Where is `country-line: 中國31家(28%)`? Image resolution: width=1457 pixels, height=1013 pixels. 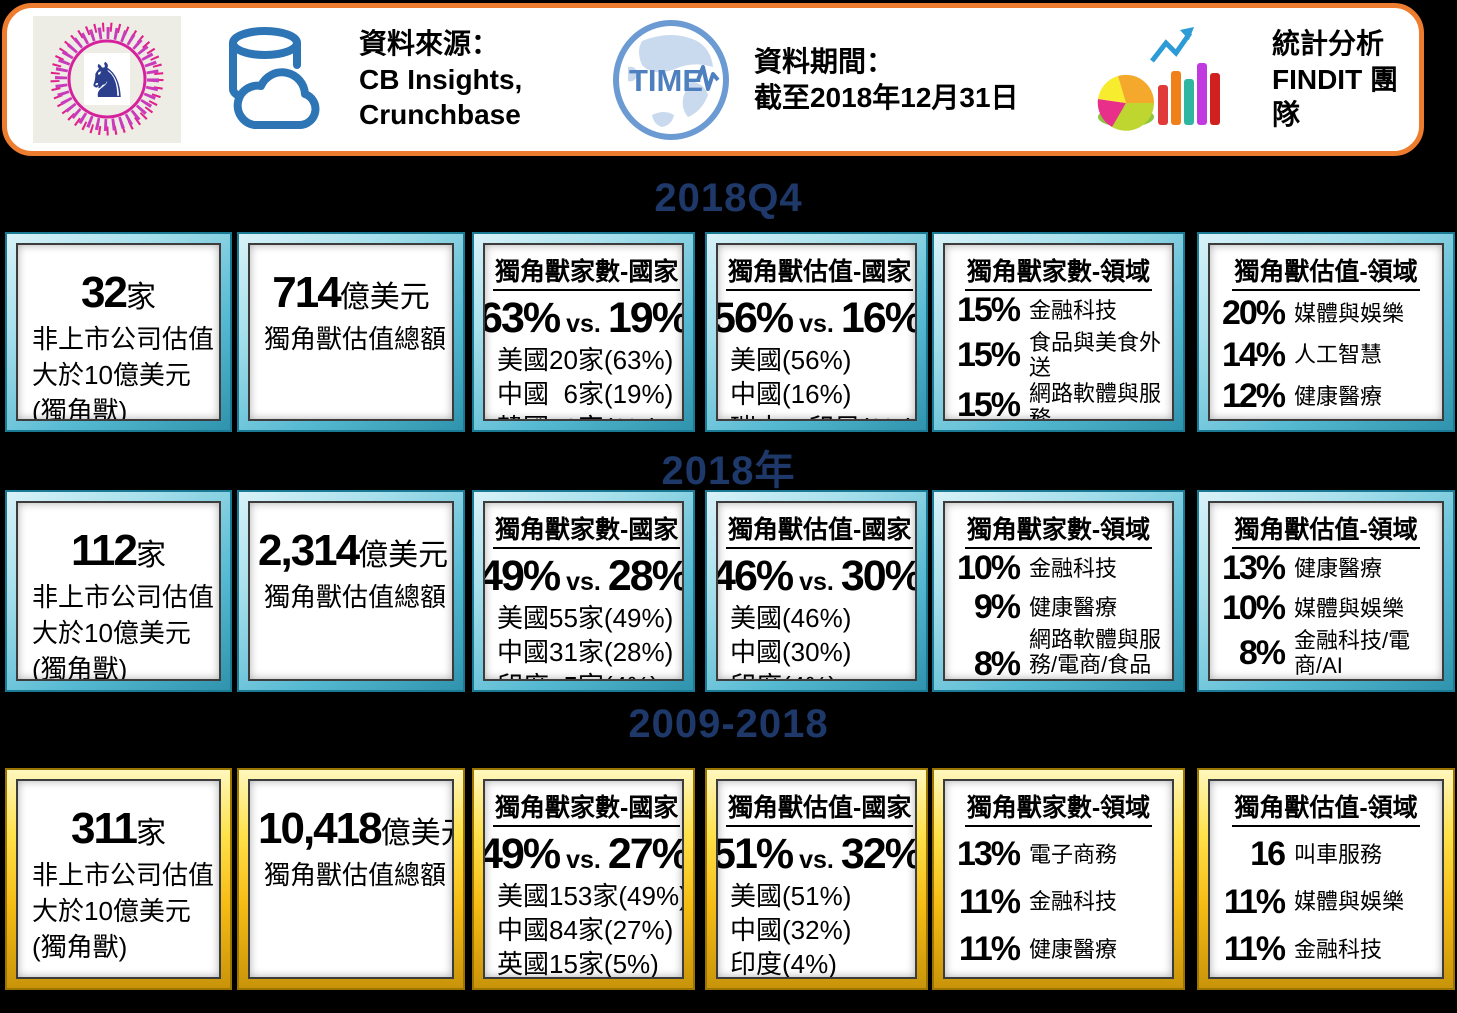 country-line: 中國31家(28%) is located at coordinates (585, 651).